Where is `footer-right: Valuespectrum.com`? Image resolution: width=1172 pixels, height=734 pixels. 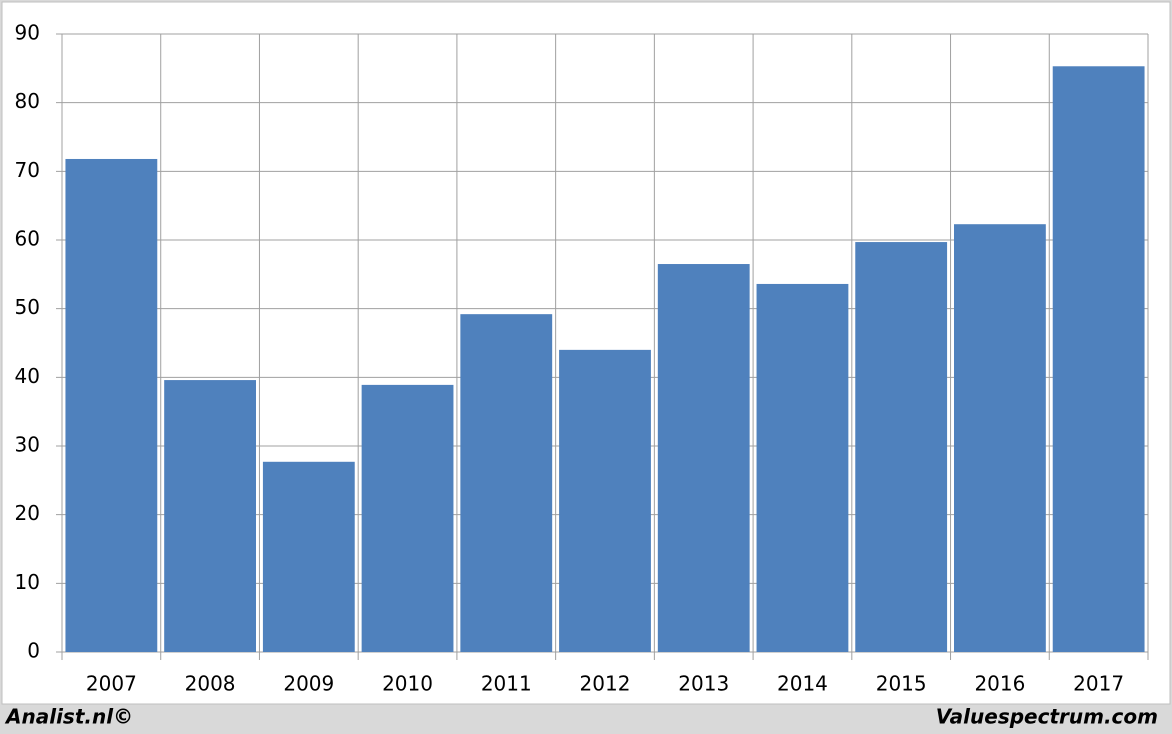 footer-right: Valuespectrum.com is located at coordinates (1047, 717).